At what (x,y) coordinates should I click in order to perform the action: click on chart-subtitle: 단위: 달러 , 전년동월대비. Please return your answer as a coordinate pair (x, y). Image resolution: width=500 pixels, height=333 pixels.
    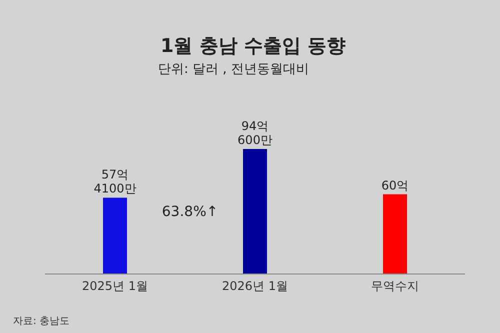
    Looking at the image, I should click on (233, 69).